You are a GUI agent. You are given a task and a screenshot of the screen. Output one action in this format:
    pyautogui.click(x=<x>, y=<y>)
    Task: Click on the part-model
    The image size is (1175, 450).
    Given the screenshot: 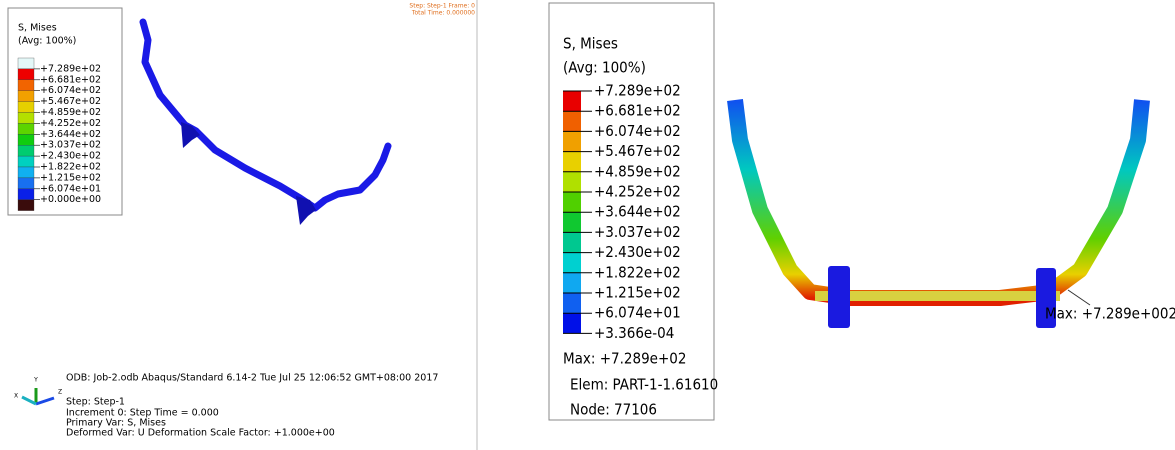 What is the action you would take?
    pyautogui.click(x=265, y=115)
    